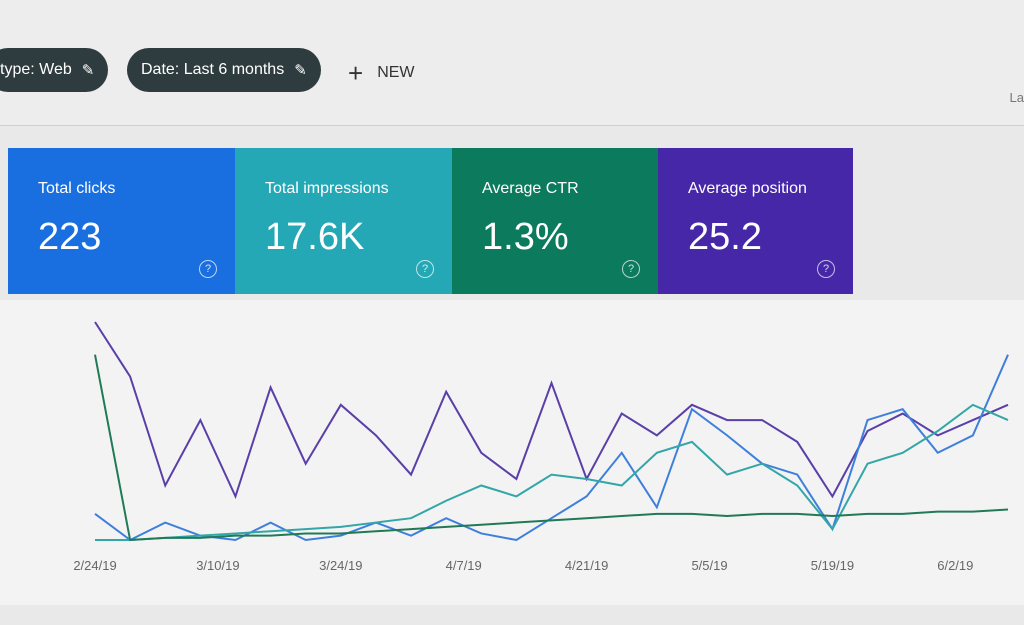 Image resolution: width=1024 pixels, height=625 pixels. I want to click on truncated-label: La, so click(1016, 97).